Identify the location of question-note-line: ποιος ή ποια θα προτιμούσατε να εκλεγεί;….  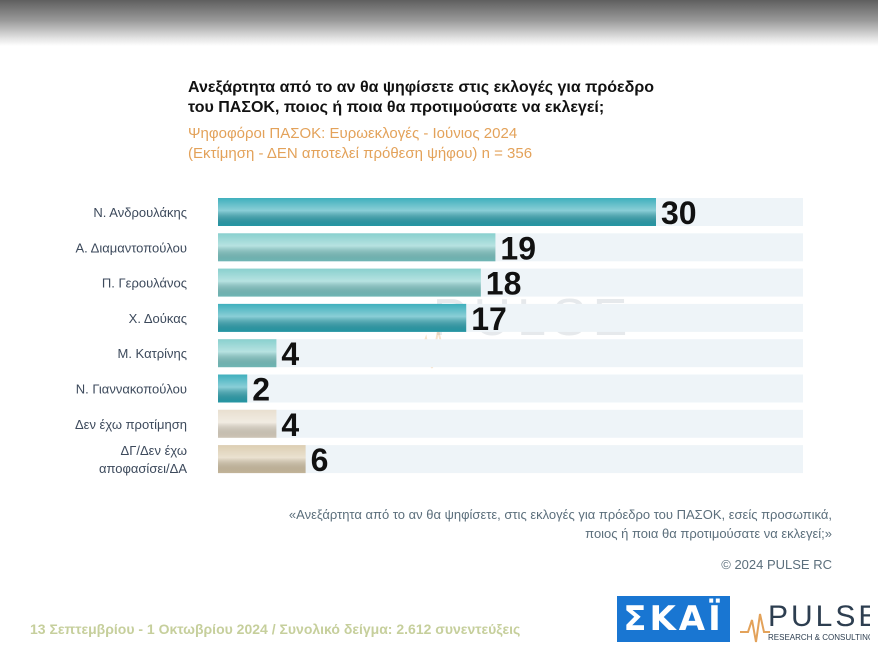
(708, 533).